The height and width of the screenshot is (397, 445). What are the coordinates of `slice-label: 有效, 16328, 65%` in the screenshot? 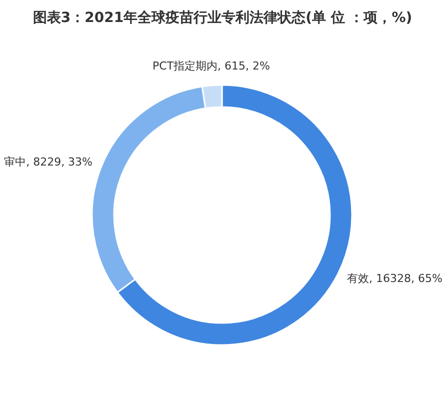 It's located at (394, 279).